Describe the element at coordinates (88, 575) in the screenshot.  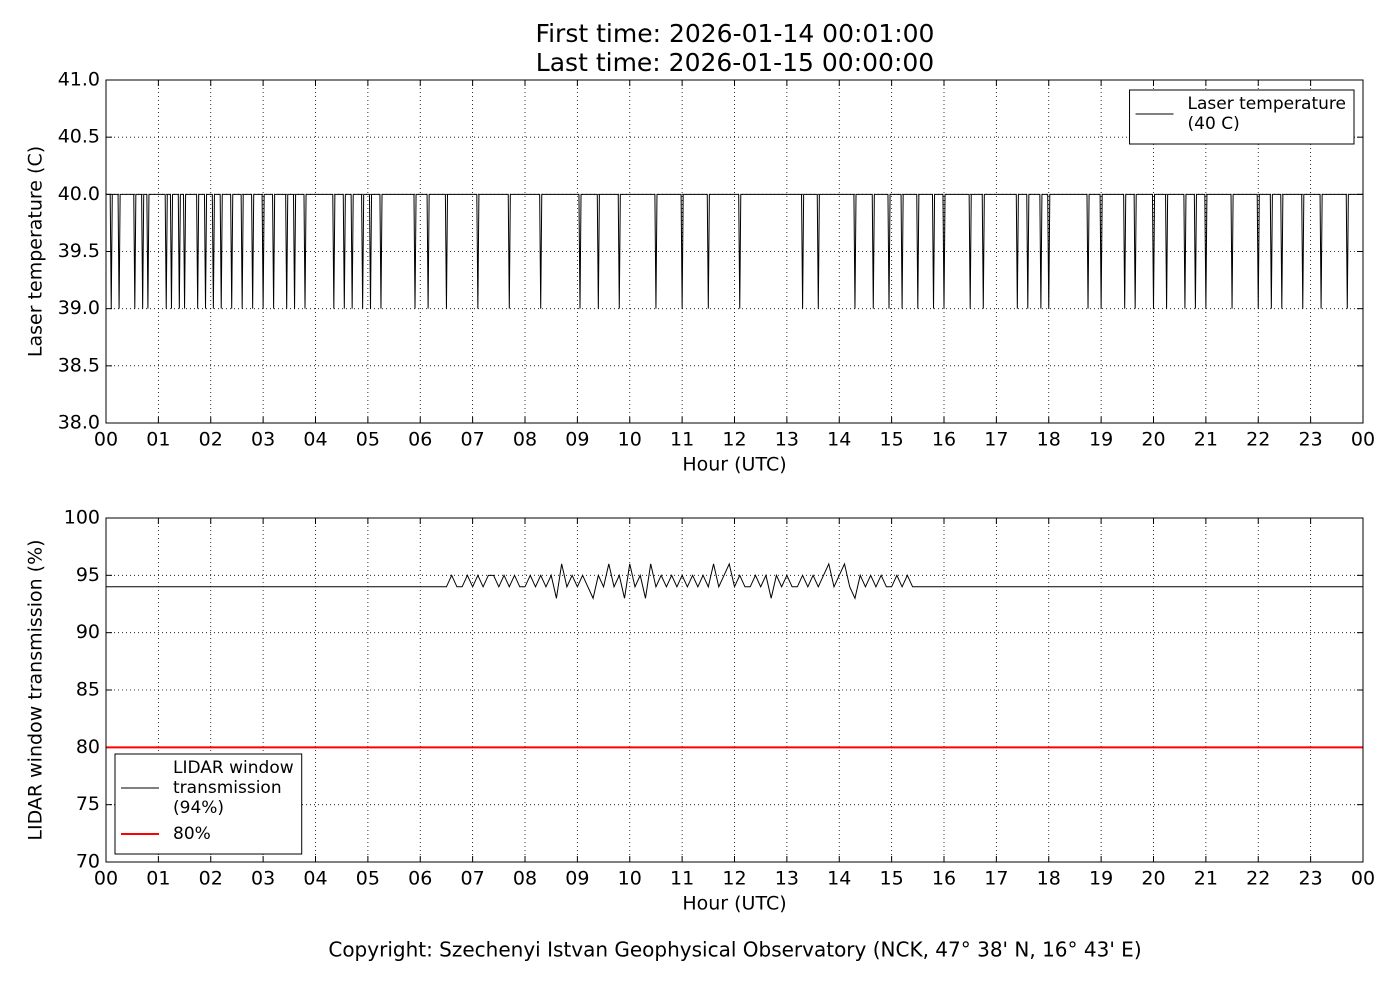
I see `y-tick-label: 95` at that location.